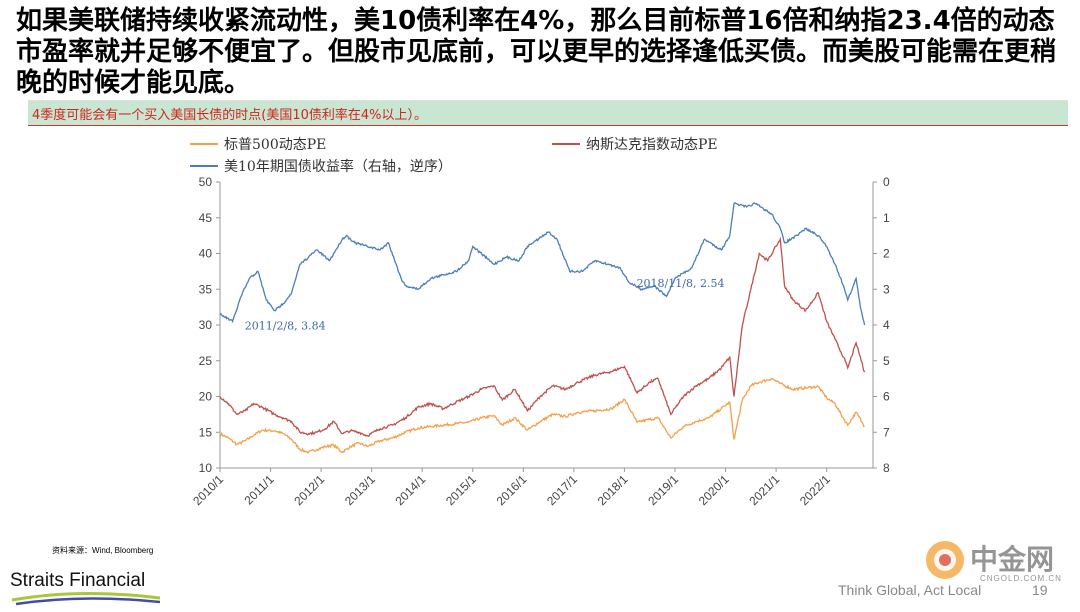  What do you see at coordinates (206, 289) in the screenshot?
I see `left-tick-label: 35` at bounding box center [206, 289].